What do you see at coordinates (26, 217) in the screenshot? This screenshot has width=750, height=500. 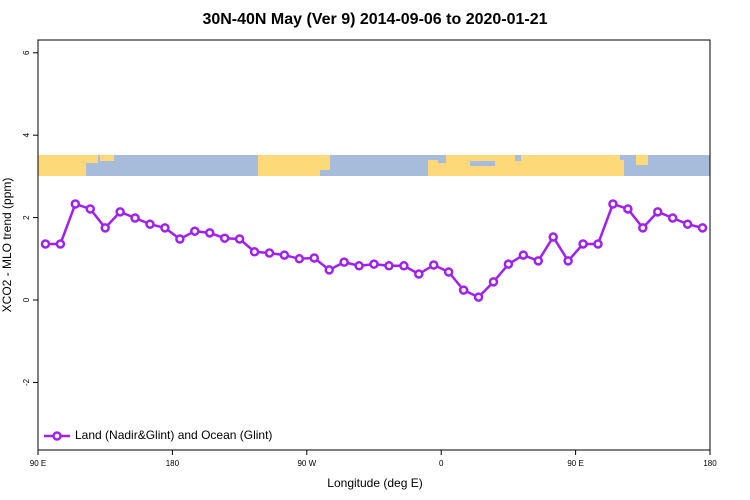 I see `y-tick-label: 2` at bounding box center [26, 217].